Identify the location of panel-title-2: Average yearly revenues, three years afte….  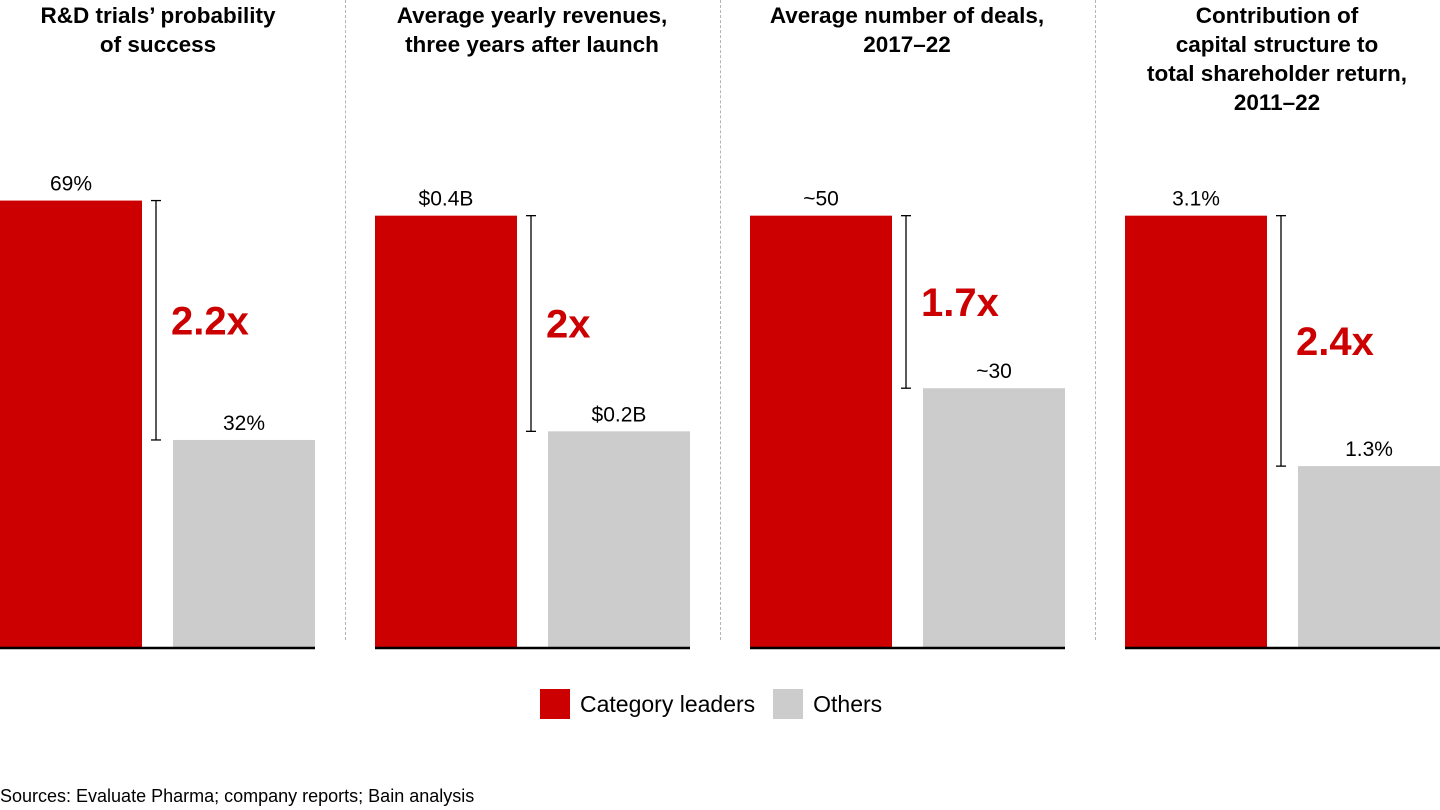
(532, 30).